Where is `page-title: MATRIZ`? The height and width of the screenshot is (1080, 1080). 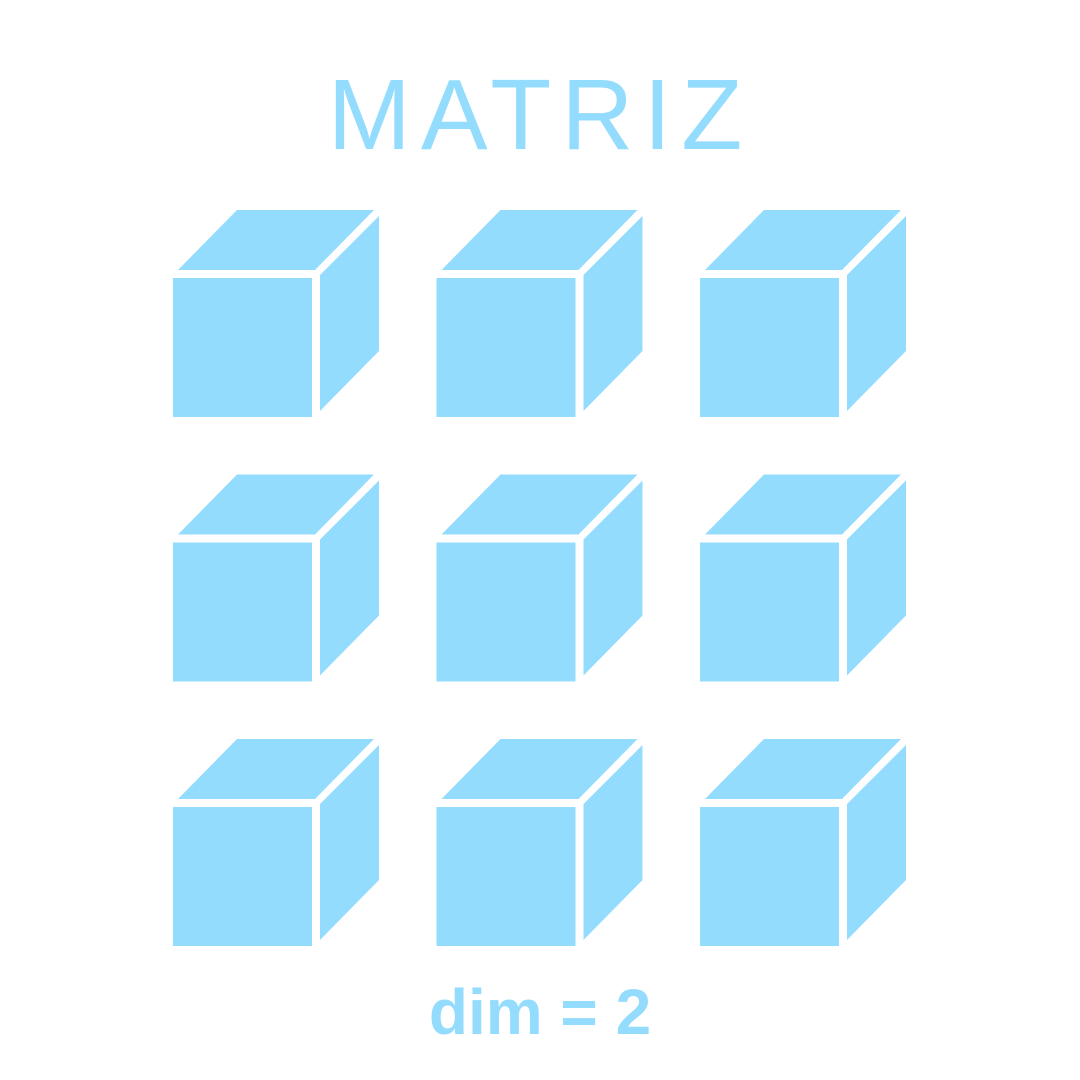
page-title: MATRIZ is located at coordinates (540, 115).